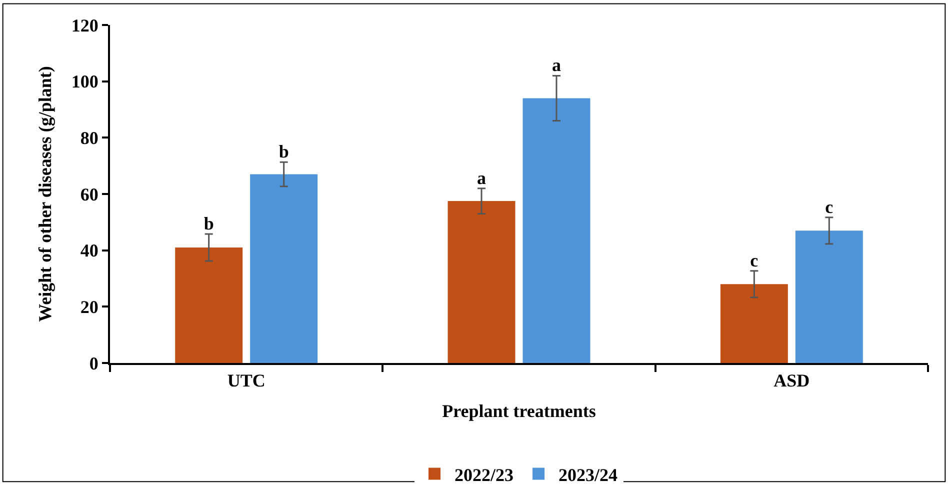 The height and width of the screenshot is (504, 948). Describe the element at coordinates (519, 411) in the screenshot. I see `x-axis-title: Preplant treatments` at that location.